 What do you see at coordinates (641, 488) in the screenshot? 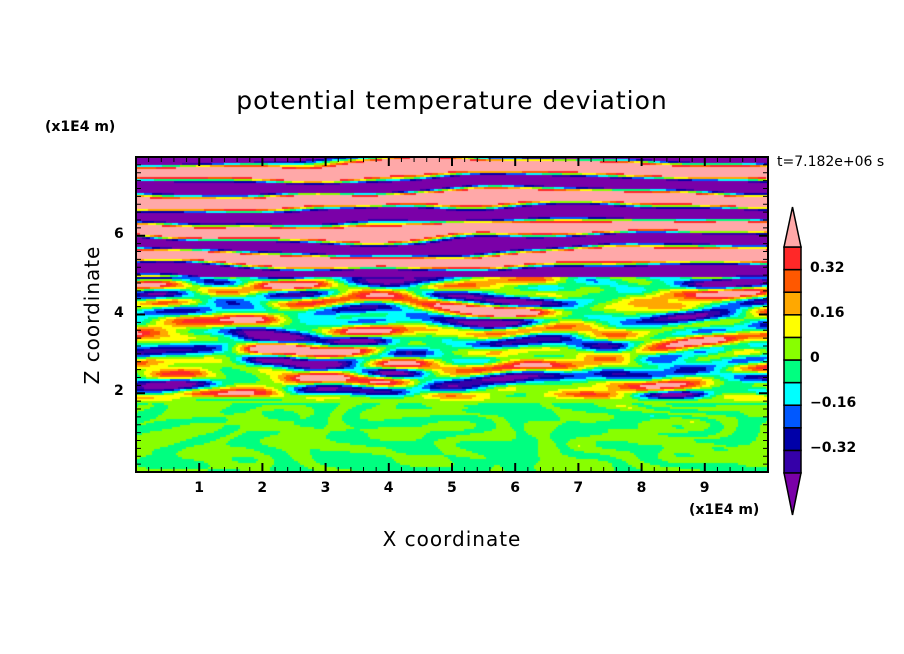
I see `x-tick-label: 8` at bounding box center [641, 488].